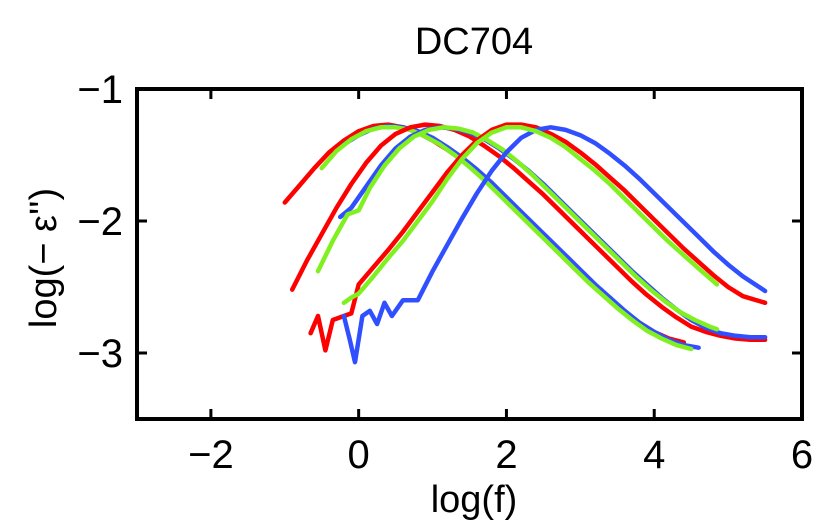  Describe the element at coordinates (100, 354) in the screenshot. I see `y-tick-label: −3` at that location.